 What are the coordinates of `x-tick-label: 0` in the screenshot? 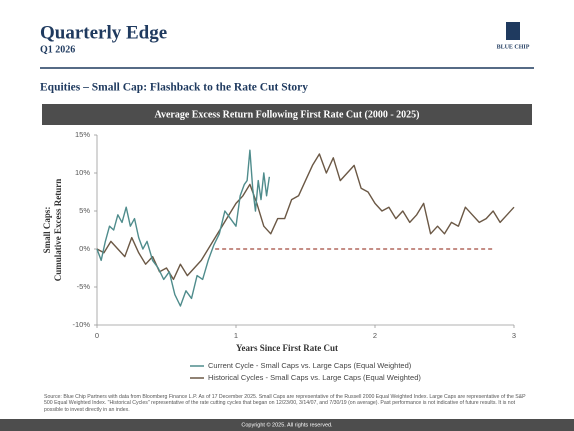 It's located at (97, 335).